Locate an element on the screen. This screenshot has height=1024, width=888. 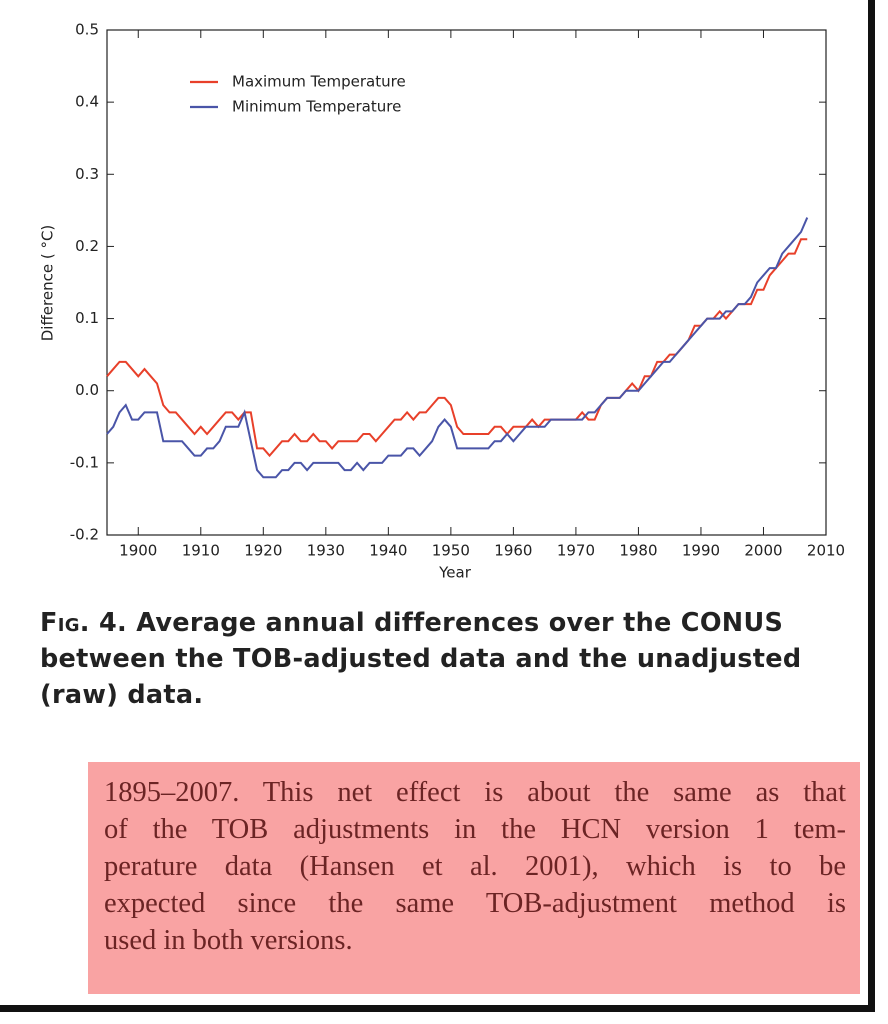
x-tick-label: 1920 is located at coordinates (263, 551).